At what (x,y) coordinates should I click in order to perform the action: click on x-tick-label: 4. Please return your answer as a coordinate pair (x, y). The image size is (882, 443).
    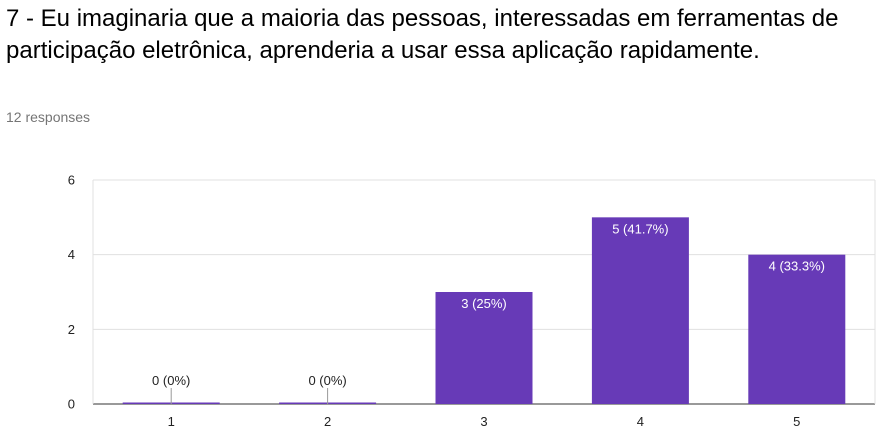
    Looking at the image, I should click on (640, 421).